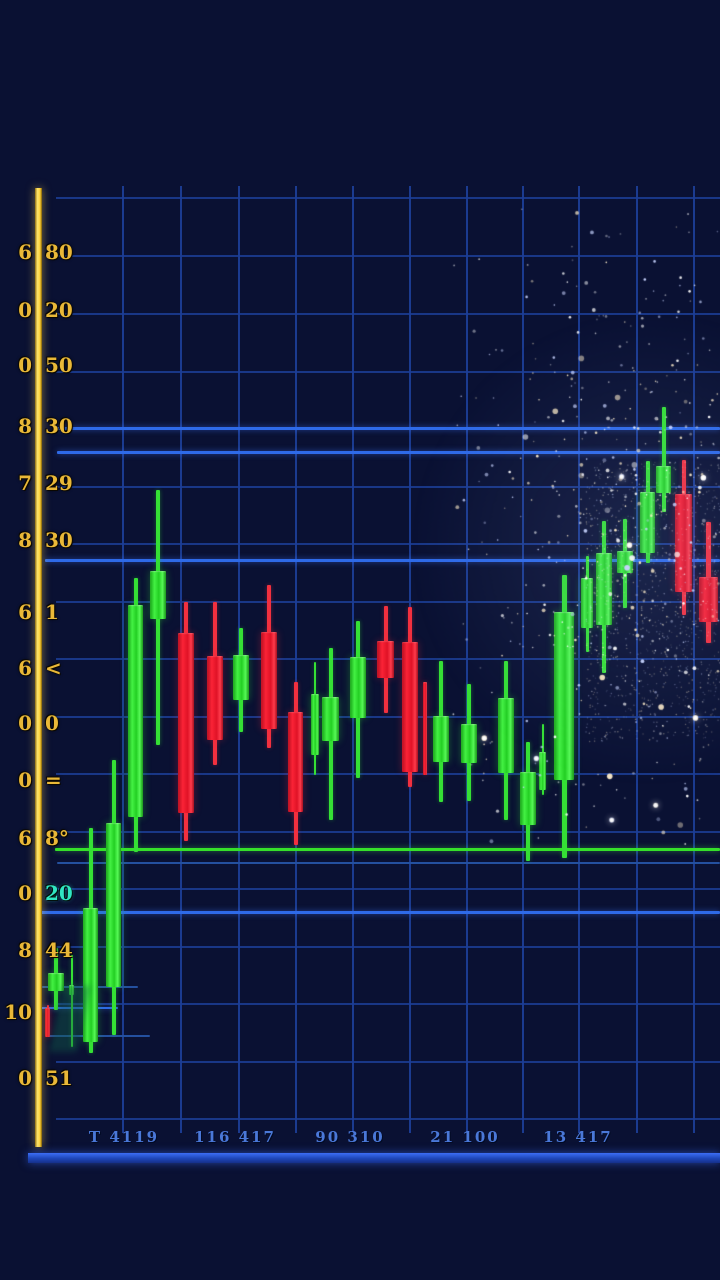 The height and width of the screenshot is (1280, 720). Describe the element at coordinates (59, 483) in the screenshot. I see `y-axis-label-value: 29` at that location.